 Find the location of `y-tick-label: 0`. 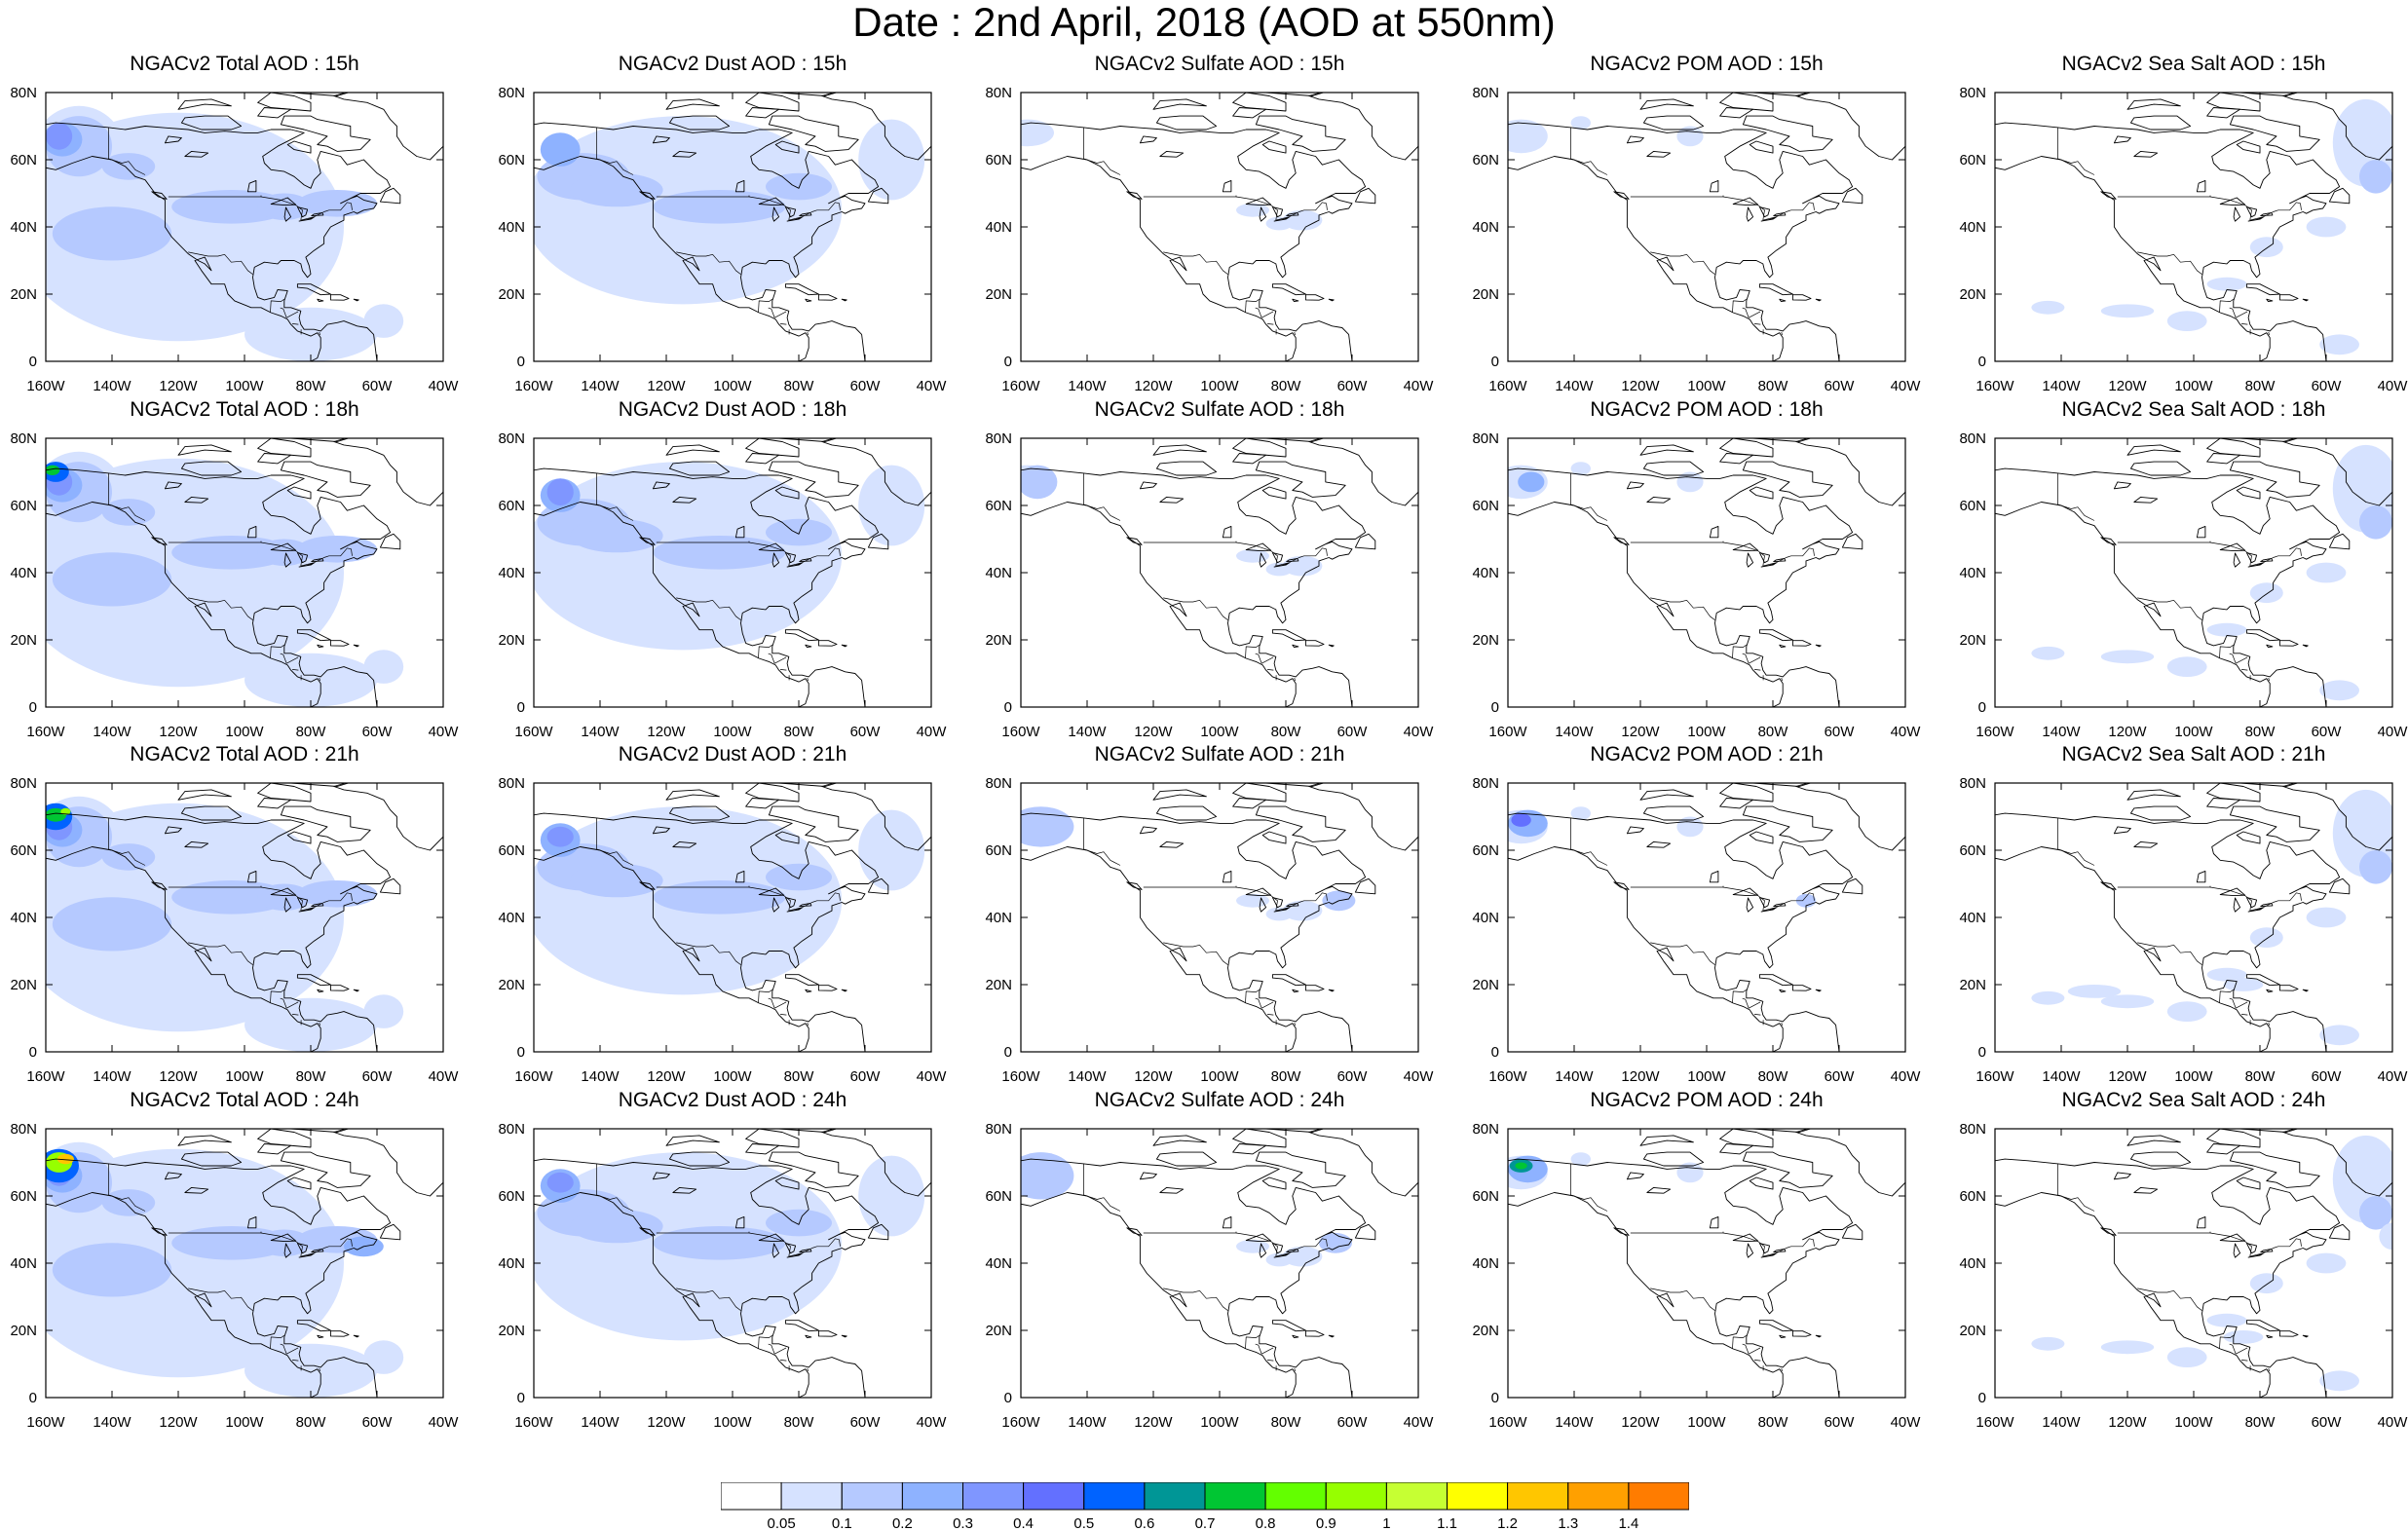

y-tick-label: 0 is located at coordinates (1982, 362).